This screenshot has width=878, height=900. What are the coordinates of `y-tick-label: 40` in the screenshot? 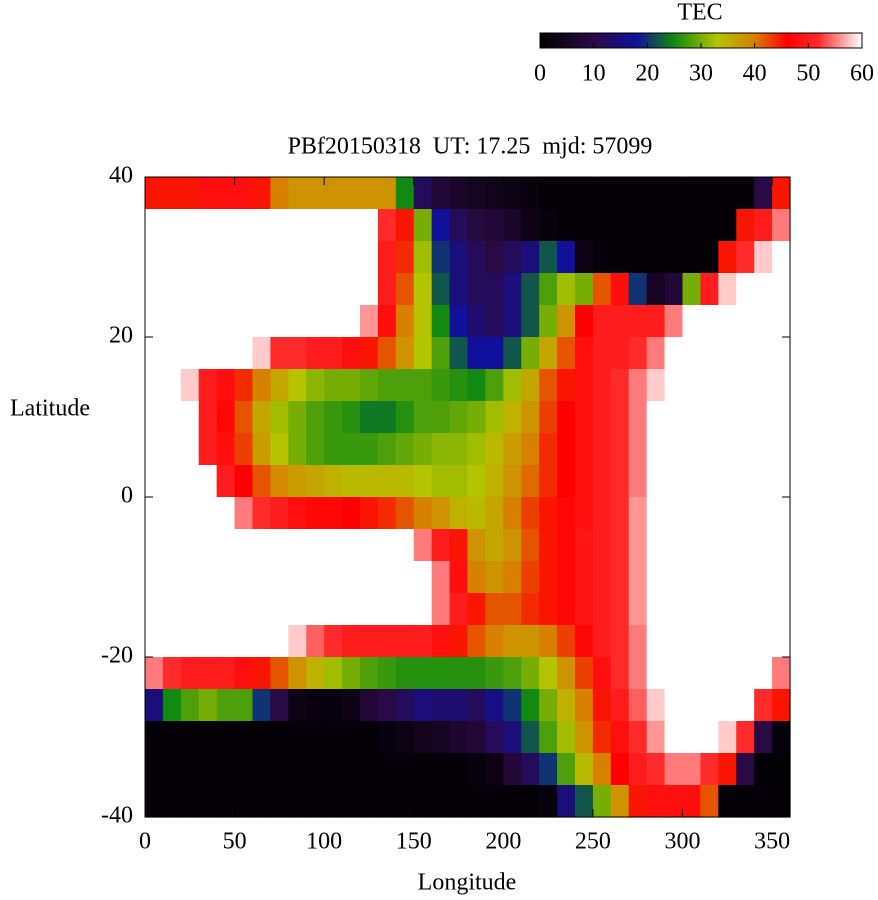 It's located at (121, 176).